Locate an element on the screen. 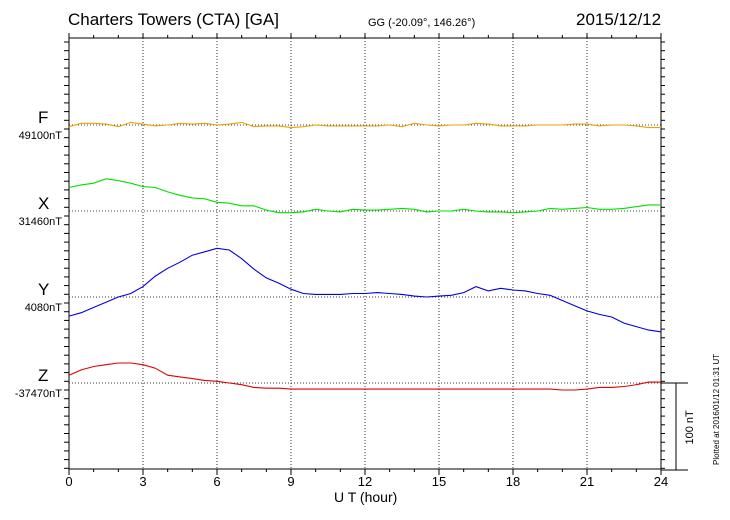 The width and height of the screenshot is (730, 520). scale-bar-label: 100 nT is located at coordinates (690, 427).